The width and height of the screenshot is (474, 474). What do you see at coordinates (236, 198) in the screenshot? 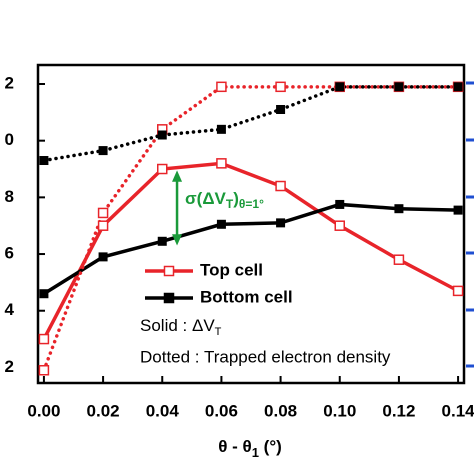
I see `annotation-tail: )` at bounding box center [236, 198].